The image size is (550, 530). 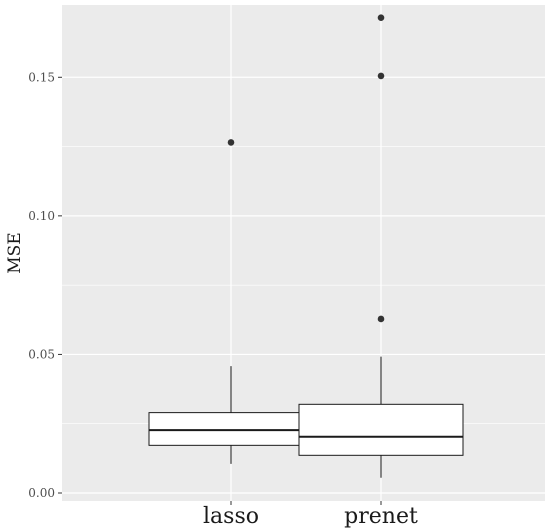 What do you see at coordinates (41, 354) in the screenshot?
I see `y-tick-label: 0.05` at bounding box center [41, 354].